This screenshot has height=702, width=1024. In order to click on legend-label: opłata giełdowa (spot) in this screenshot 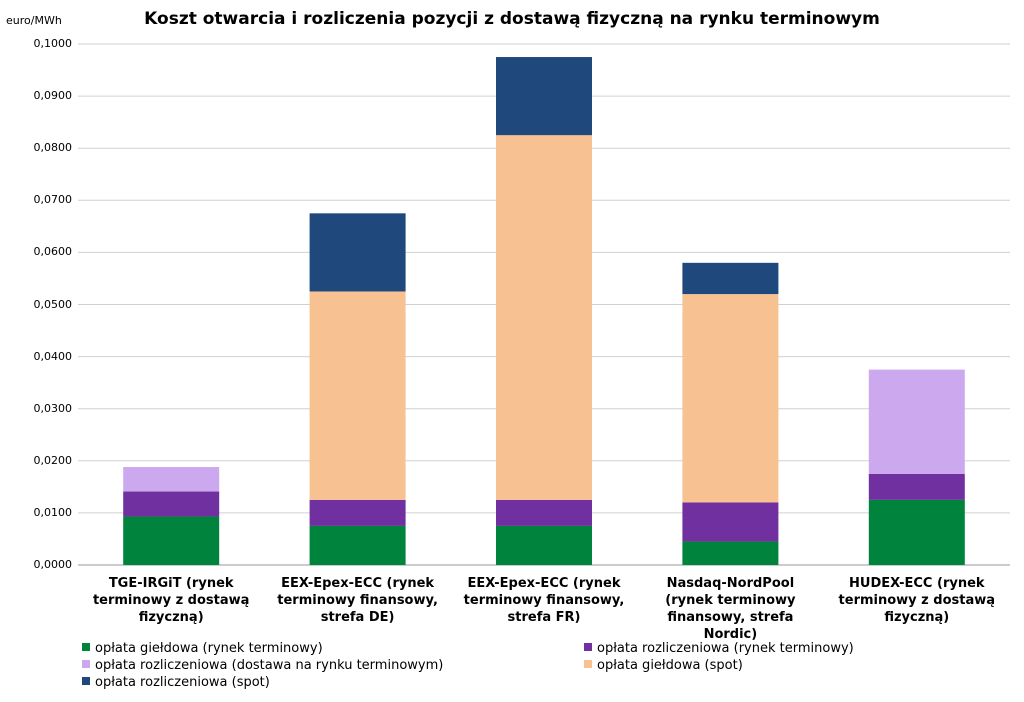, I will do `click(670, 665)`.